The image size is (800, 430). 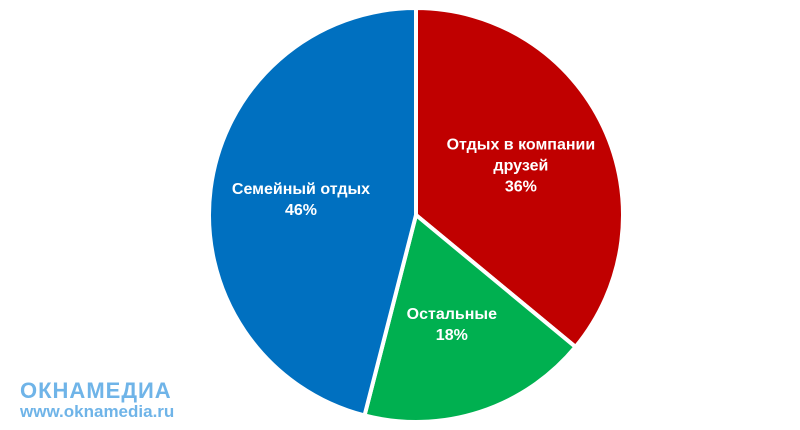 What do you see at coordinates (521, 155) in the screenshot?
I see `category-label: Отдых в компании друзей` at bounding box center [521, 155].